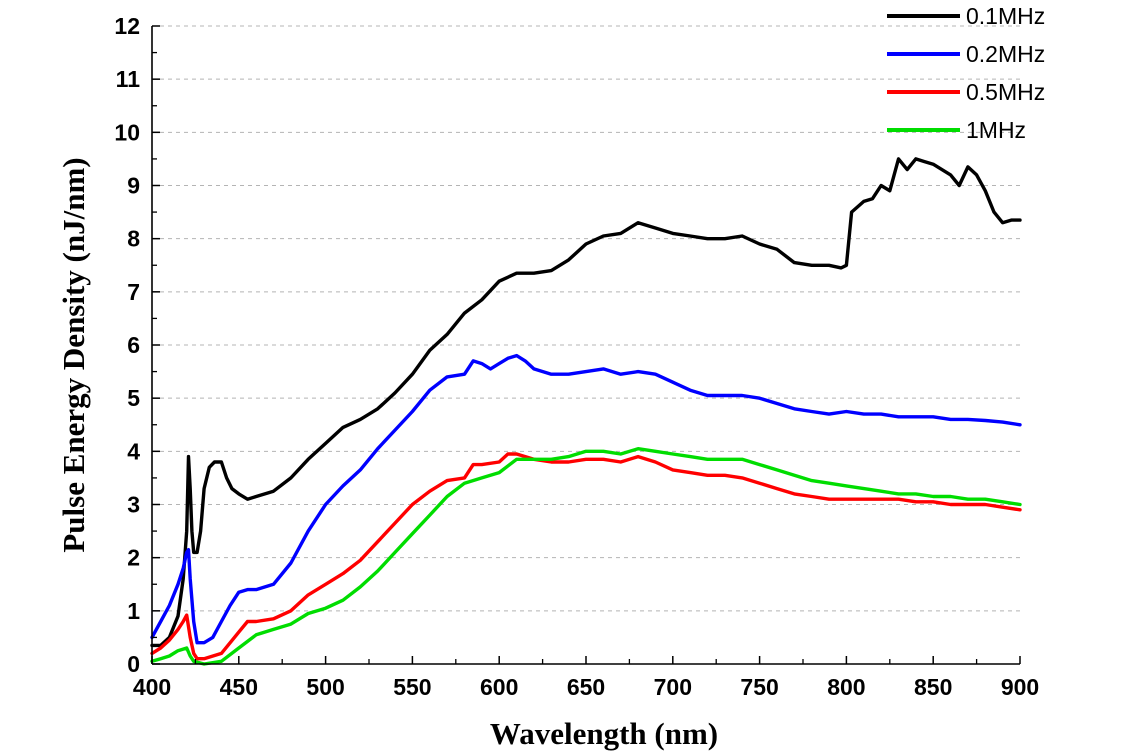 Image resolution: width=1123 pixels, height=753 pixels. I want to click on x-tick-label: 850, so click(933, 687).